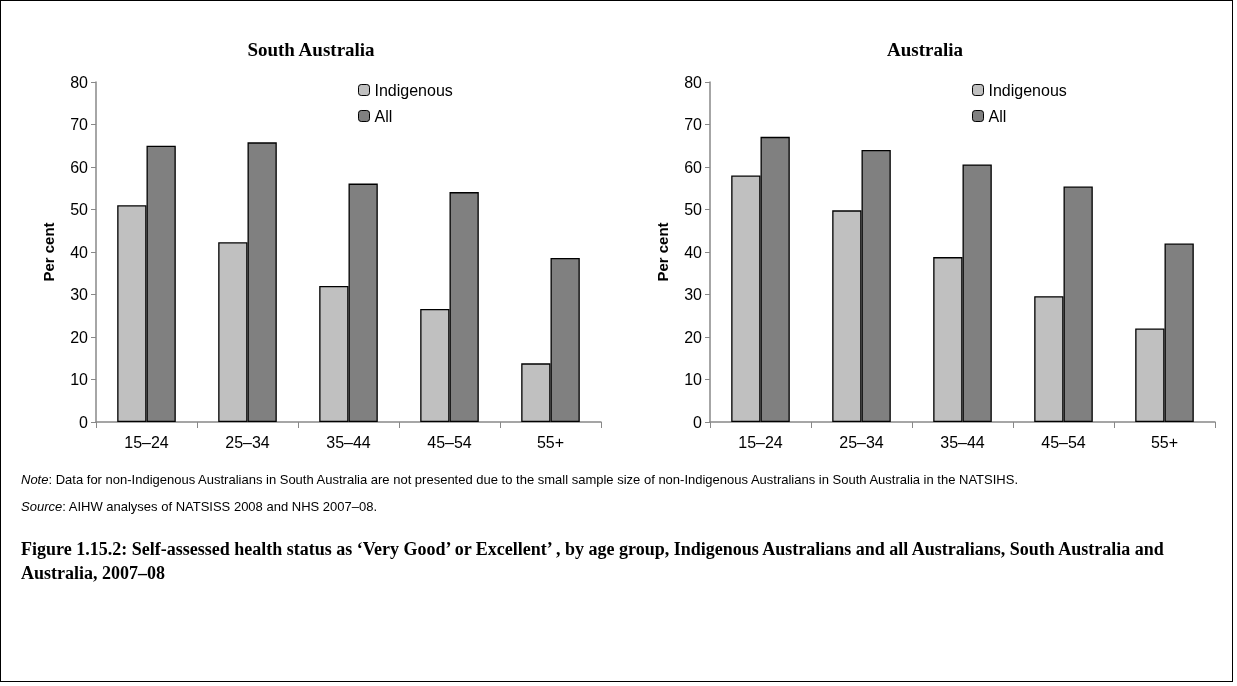 The image size is (1237, 686). What do you see at coordinates (311, 49) in the screenshot?
I see `chart-title: South Australia` at bounding box center [311, 49].